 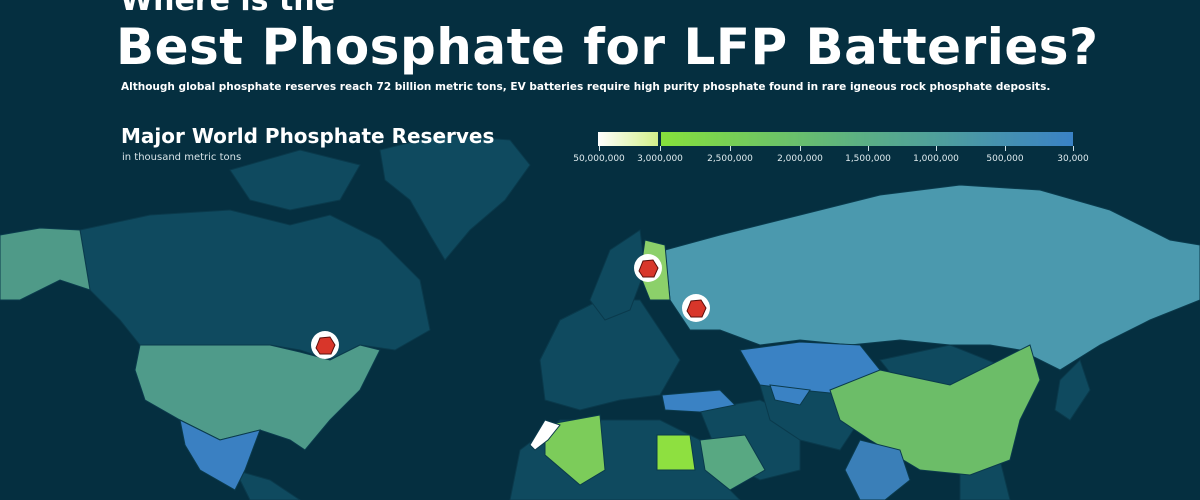 I want to click on legend-tick-label: 500,000, so click(x=1005, y=159).